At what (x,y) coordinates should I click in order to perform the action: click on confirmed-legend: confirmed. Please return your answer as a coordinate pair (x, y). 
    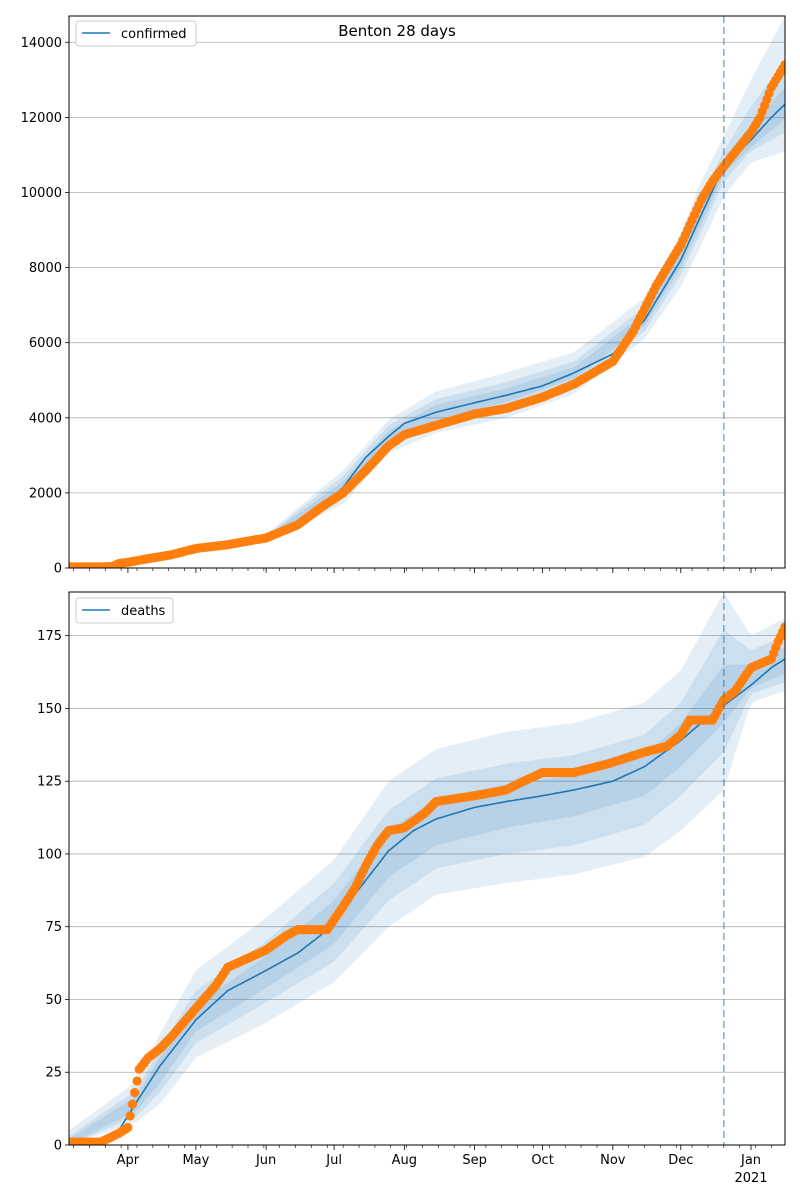
    Looking at the image, I should click on (136, 33).